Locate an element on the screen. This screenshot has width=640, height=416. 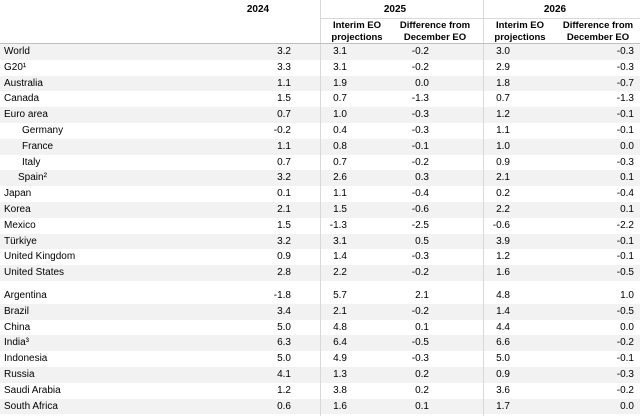
cell-value: 1.9 is located at coordinates (340, 83).